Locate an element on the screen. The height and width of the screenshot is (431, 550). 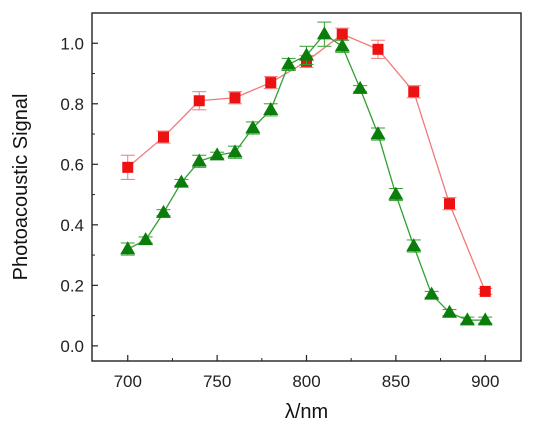
x-tick-label-800: 800 is located at coordinates (306, 381).